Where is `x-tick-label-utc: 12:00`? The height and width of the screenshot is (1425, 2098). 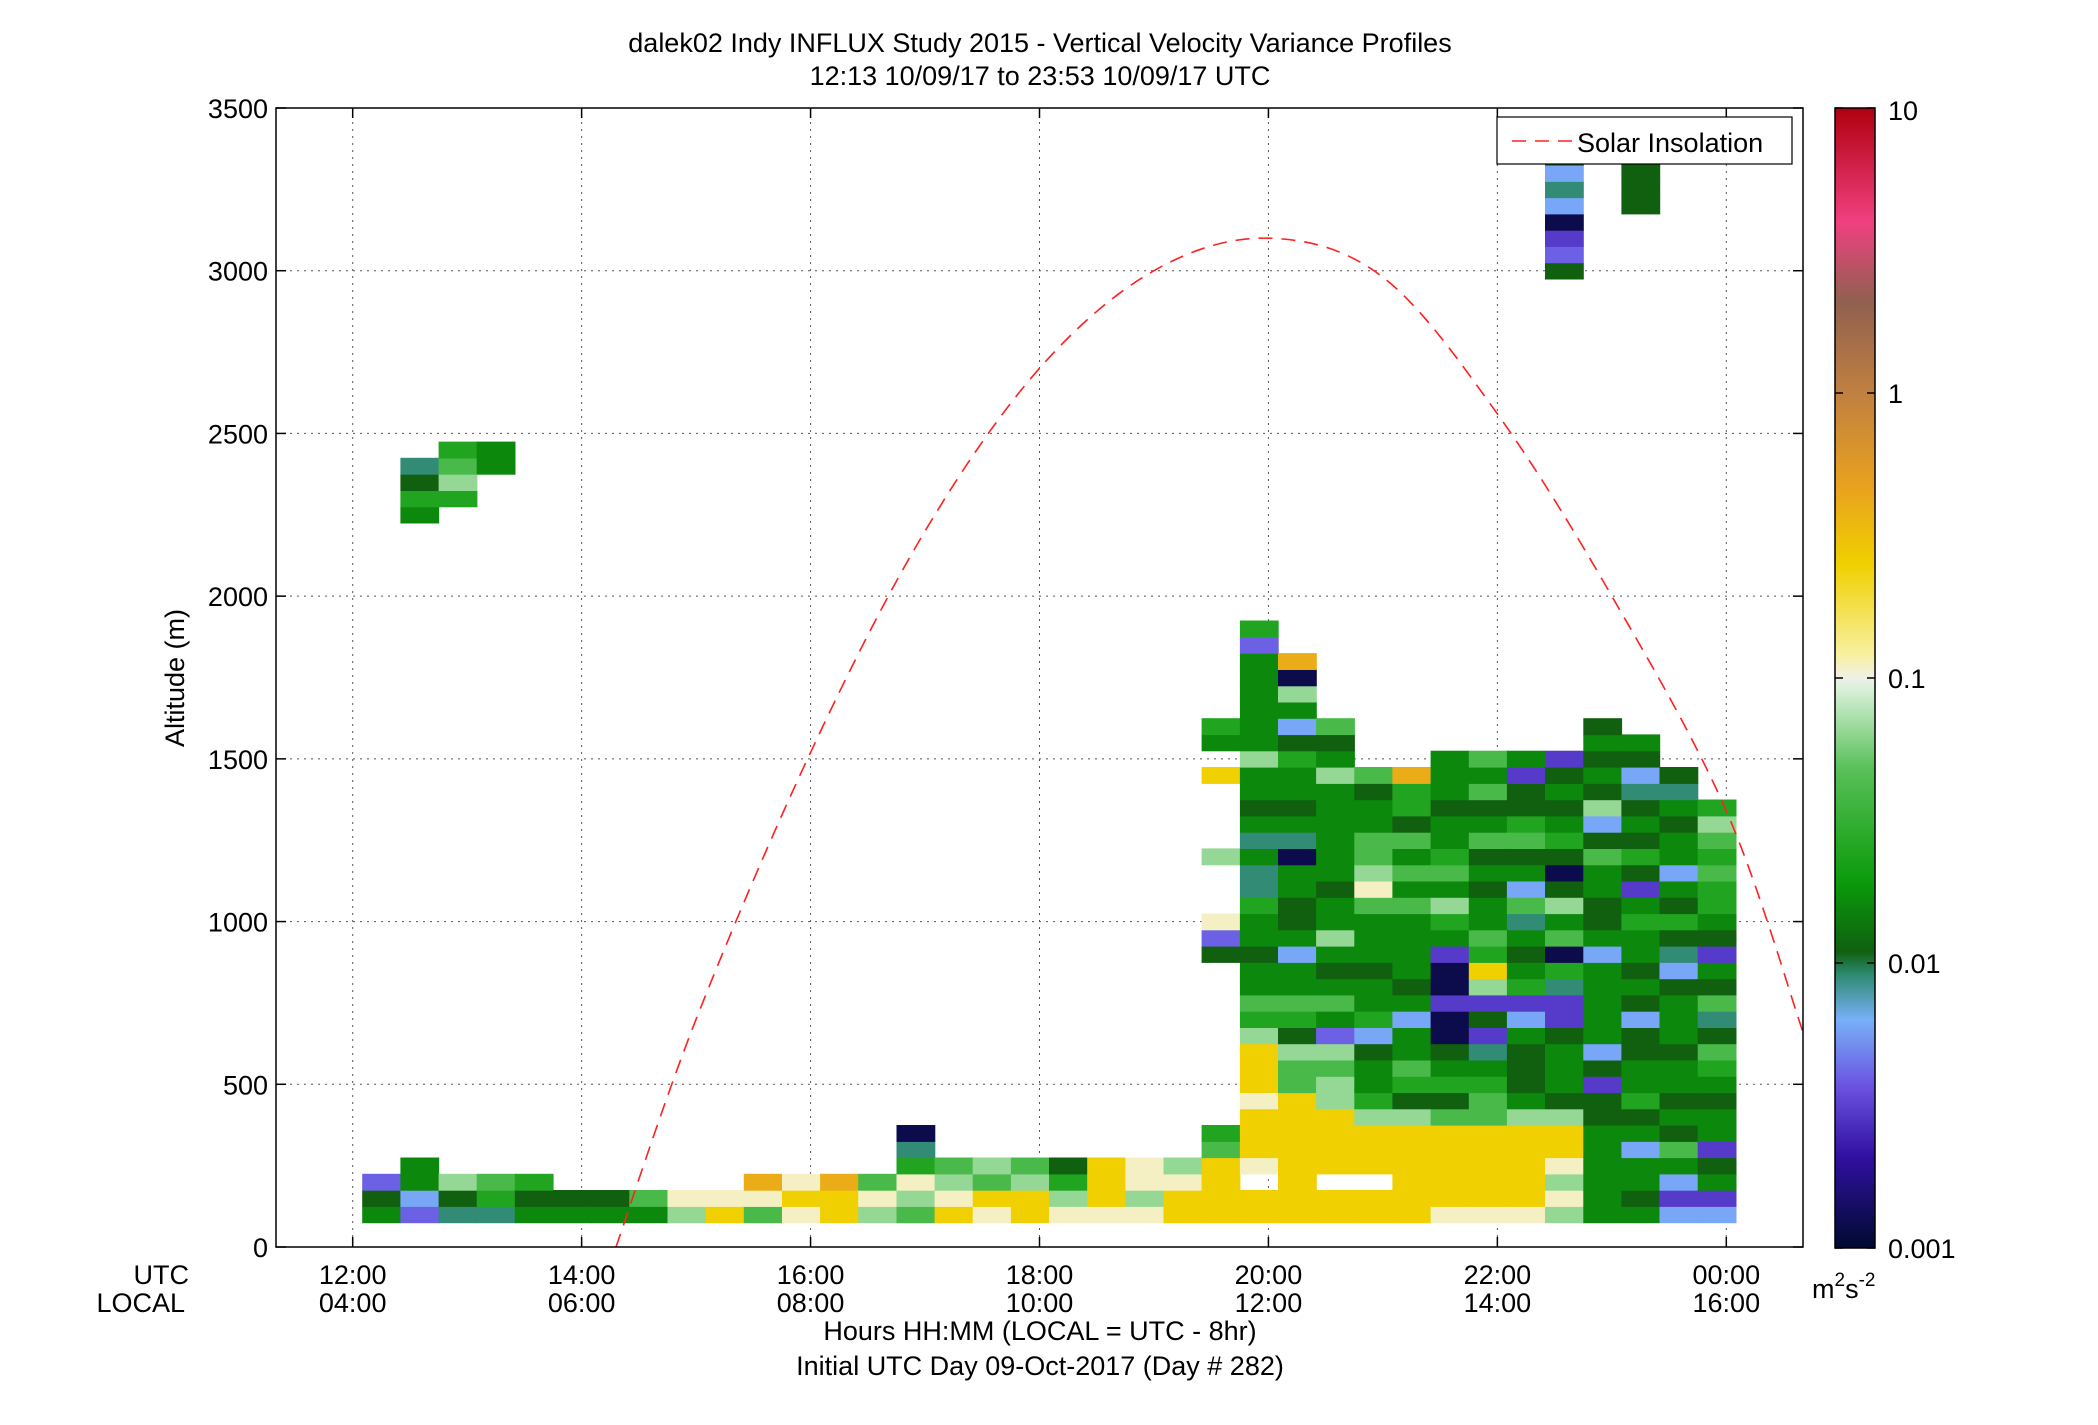
x-tick-label-utc: 12:00 is located at coordinates (353, 1275).